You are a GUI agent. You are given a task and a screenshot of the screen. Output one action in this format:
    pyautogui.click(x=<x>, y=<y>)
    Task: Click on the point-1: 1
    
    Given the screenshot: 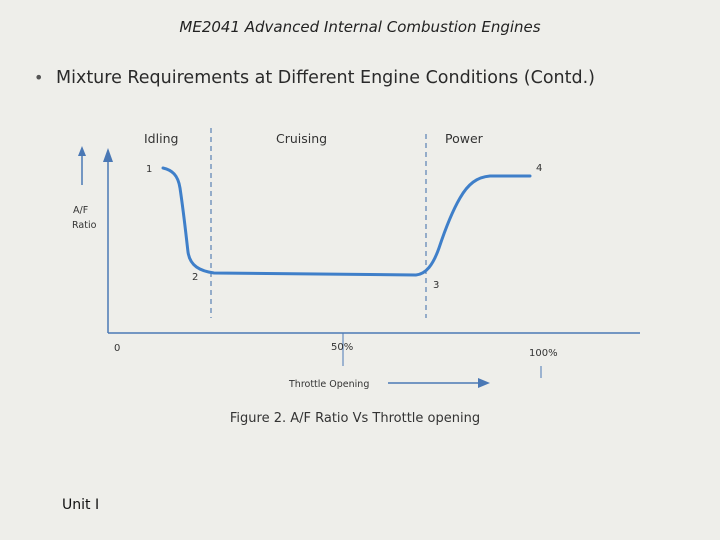 What is the action you would take?
    pyautogui.click(x=149, y=169)
    